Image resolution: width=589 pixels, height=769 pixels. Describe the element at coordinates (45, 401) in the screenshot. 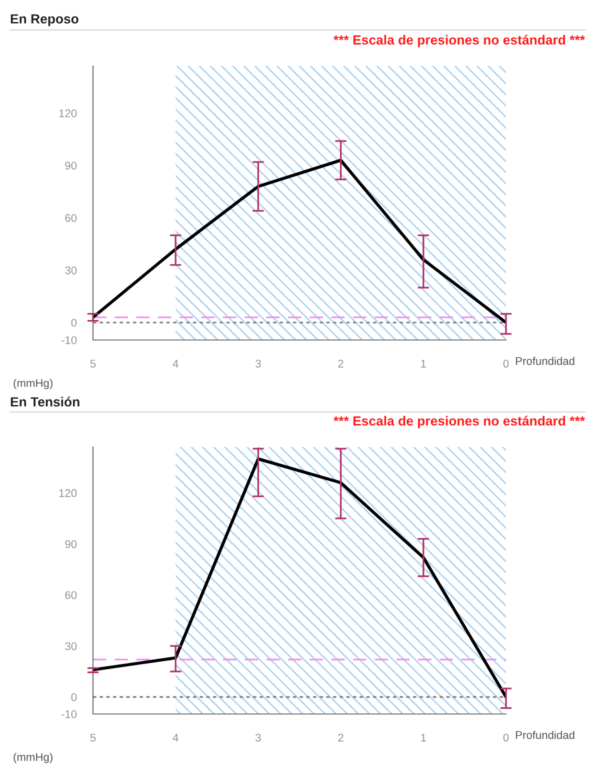

I see `chart-title: En Tensión` at that location.